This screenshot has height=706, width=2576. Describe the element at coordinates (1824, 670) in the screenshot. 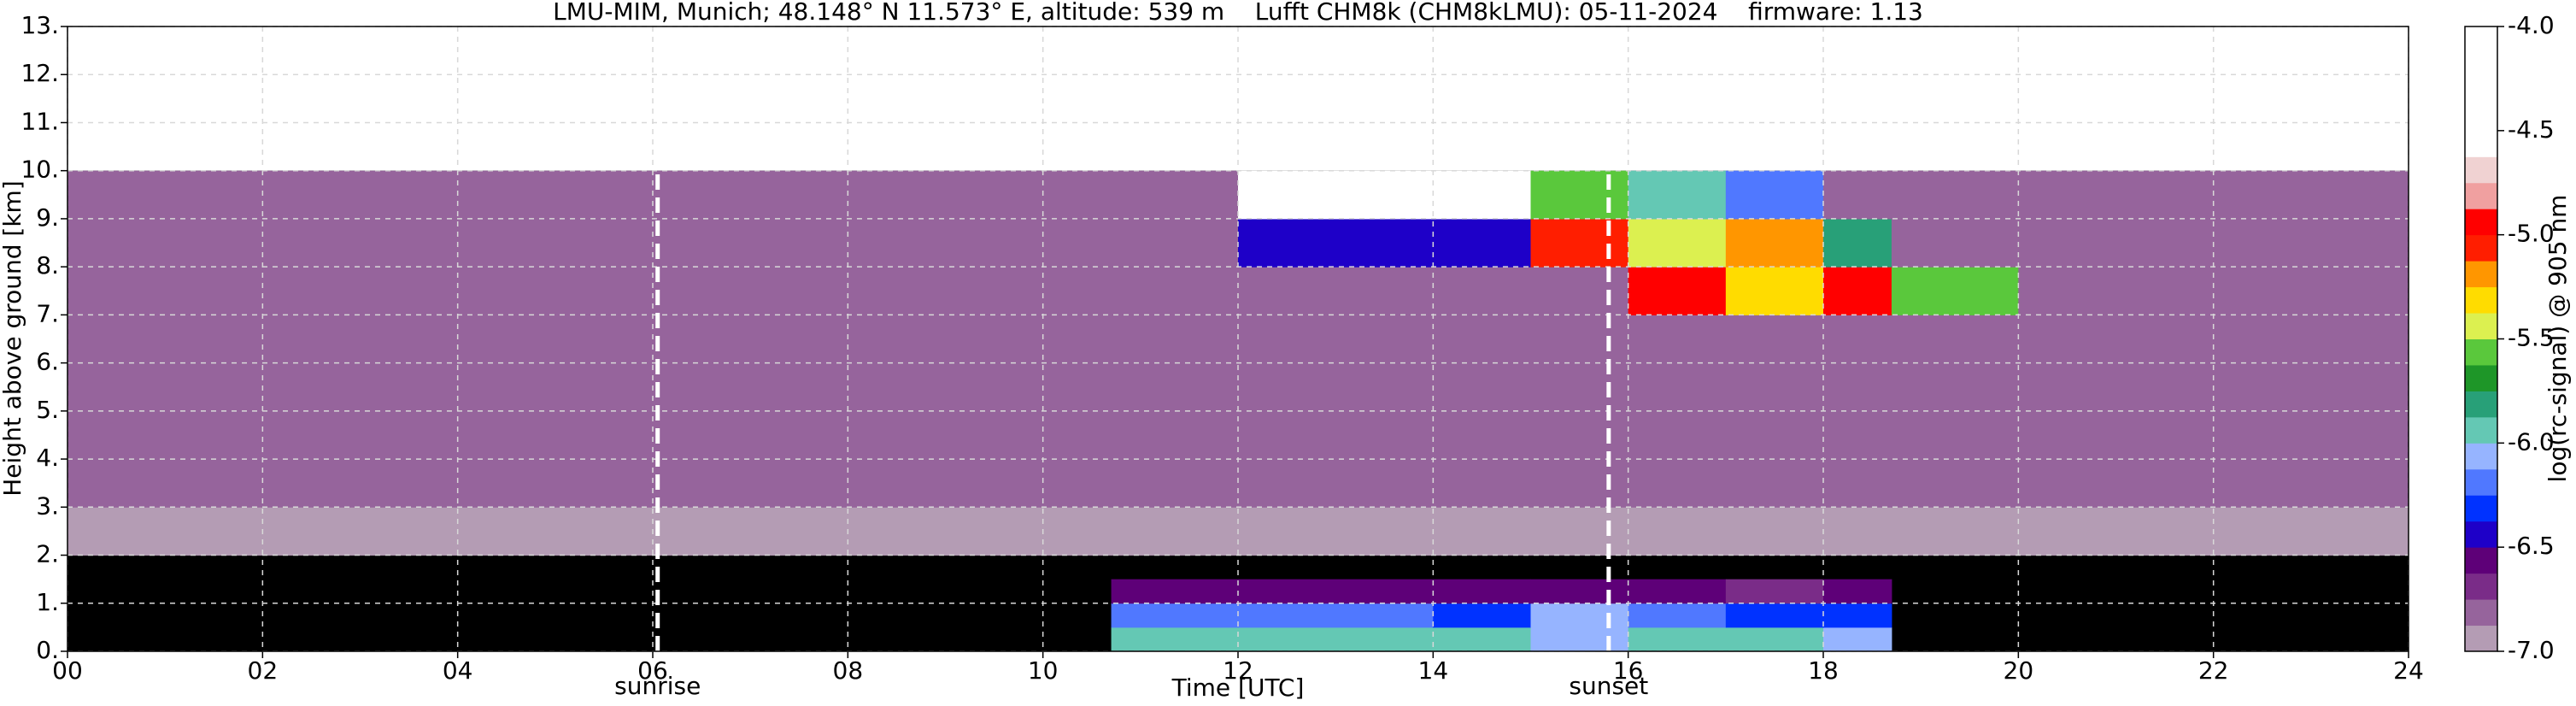

I see `x-tick-label: 18` at that location.